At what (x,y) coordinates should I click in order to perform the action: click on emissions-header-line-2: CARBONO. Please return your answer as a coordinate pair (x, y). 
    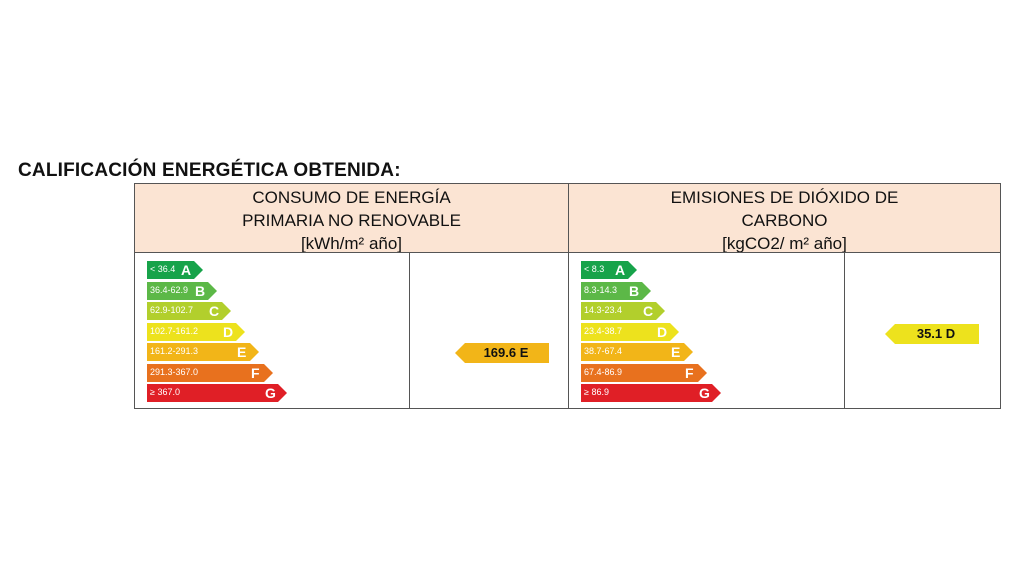
    Looking at the image, I should click on (784, 220).